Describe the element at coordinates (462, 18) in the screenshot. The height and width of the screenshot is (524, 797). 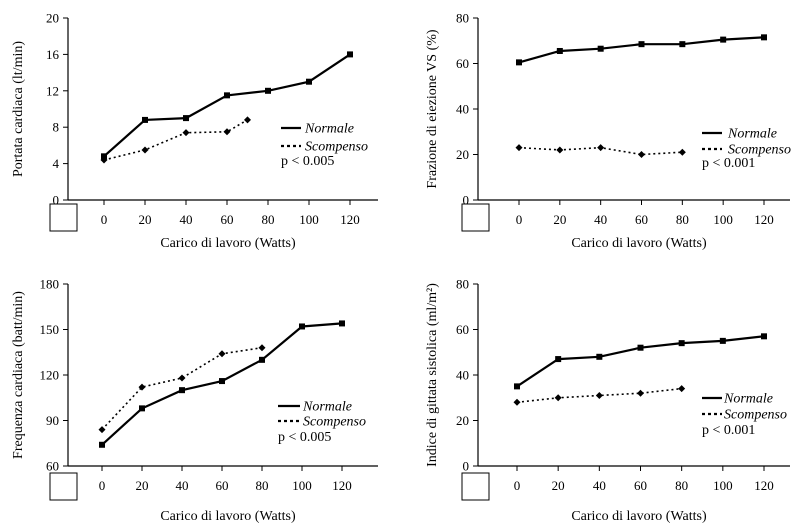
I see `y-tick-label: 80` at that location.